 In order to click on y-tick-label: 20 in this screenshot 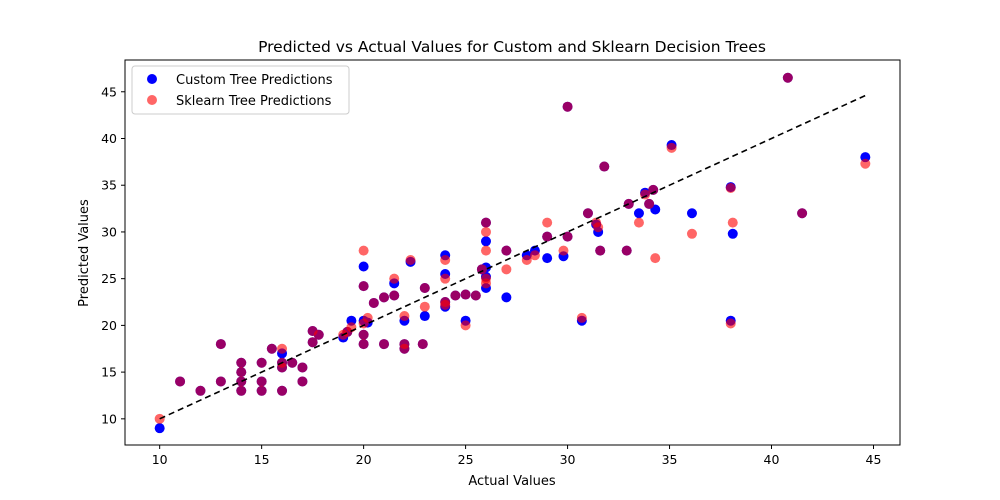, I will do `click(109, 325)`.